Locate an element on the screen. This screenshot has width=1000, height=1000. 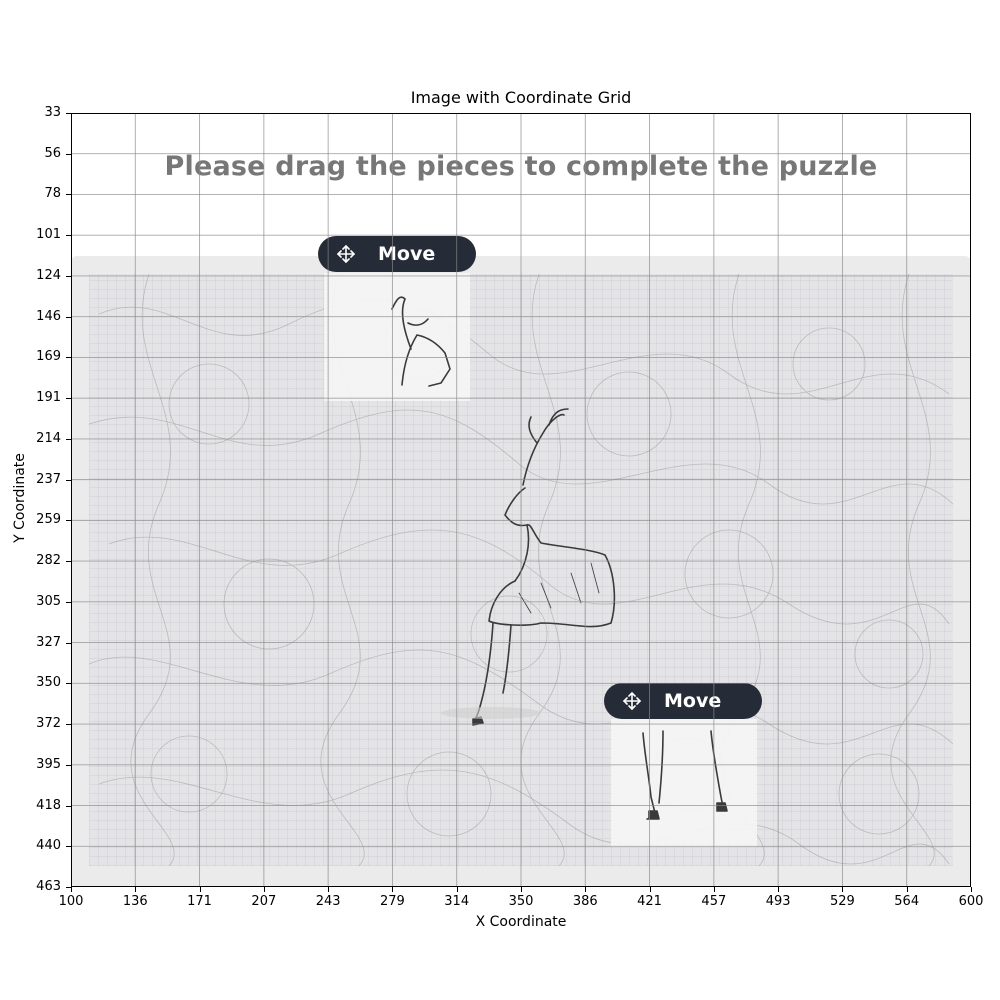
x-tick-label: 350 is located at coordinates (521, 901).